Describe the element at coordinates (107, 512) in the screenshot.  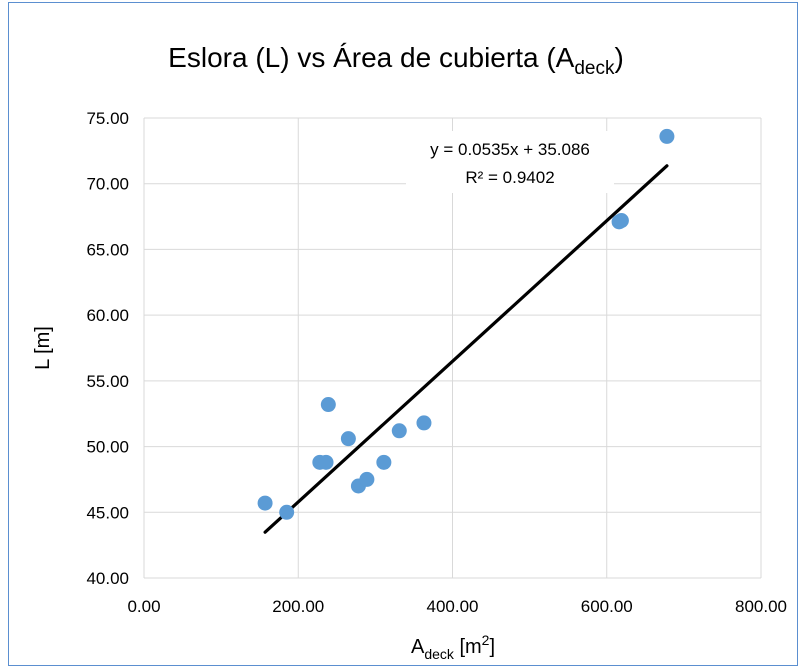
I see `y-tick-label: 45.00` at that location.